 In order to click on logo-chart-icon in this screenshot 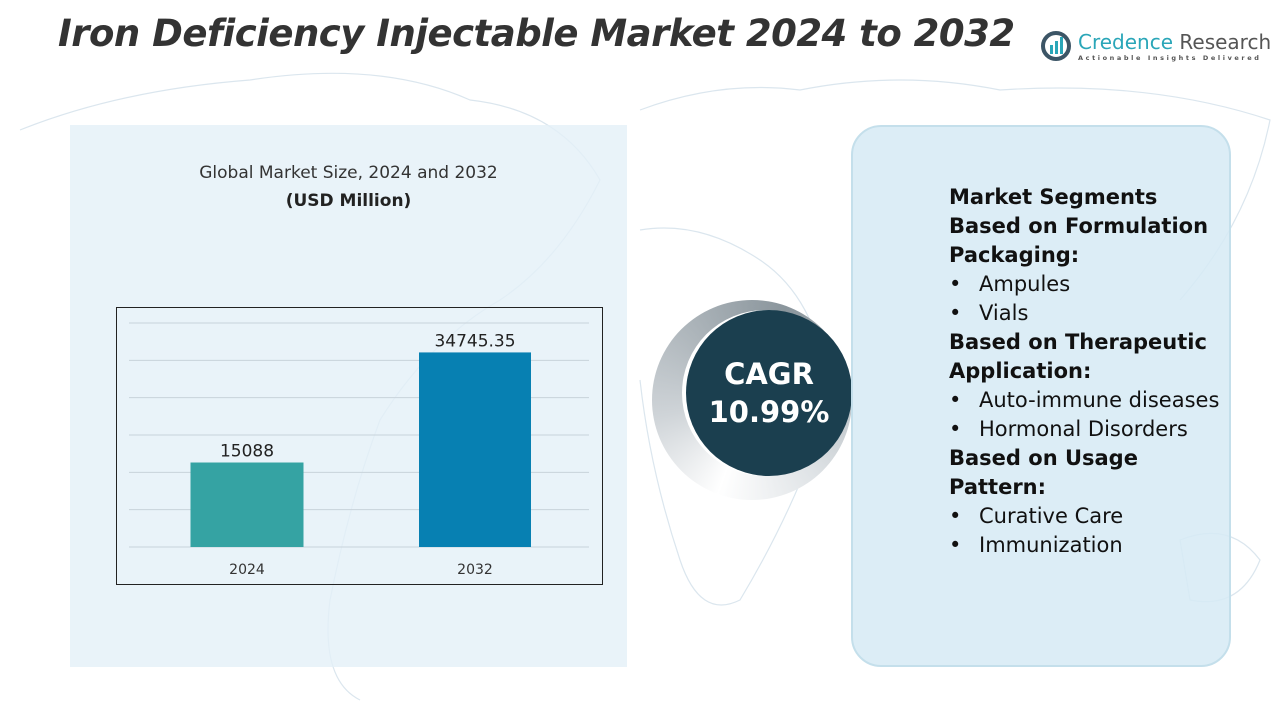, I will do `click(1056, 46)`.